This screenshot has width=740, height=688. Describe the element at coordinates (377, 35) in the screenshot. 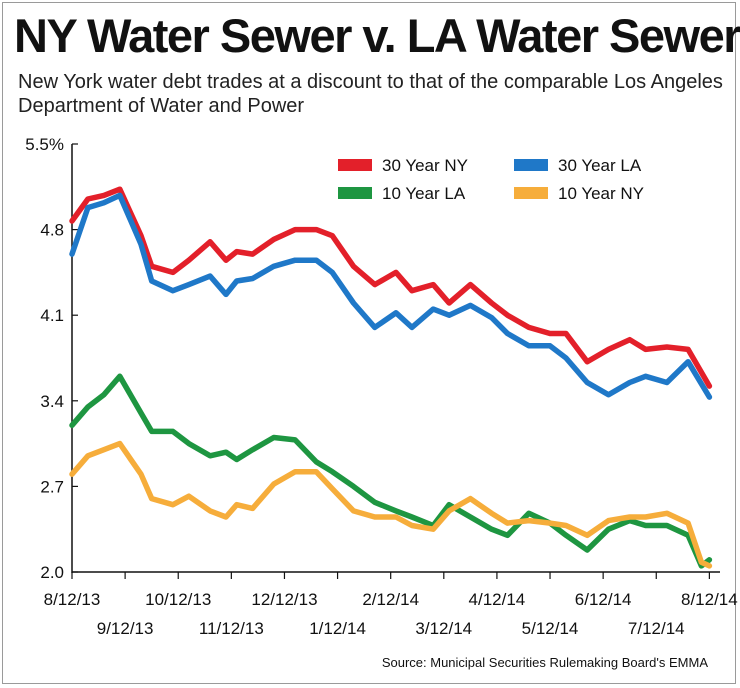

I see `chart-title: NY Water Sewer v. LA Water Sewer` at that location.